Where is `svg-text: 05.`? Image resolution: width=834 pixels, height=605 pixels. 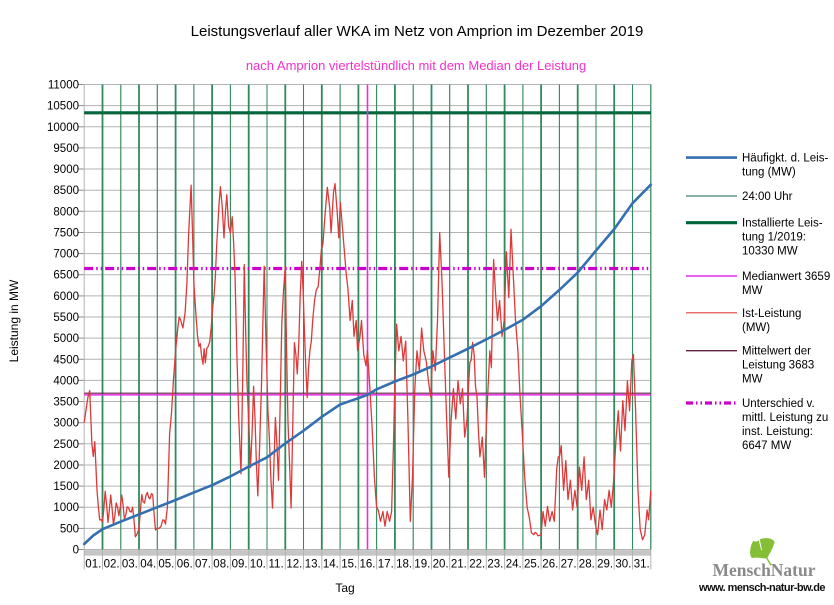
svg-text: 05. is located at coordinates (166, 565).